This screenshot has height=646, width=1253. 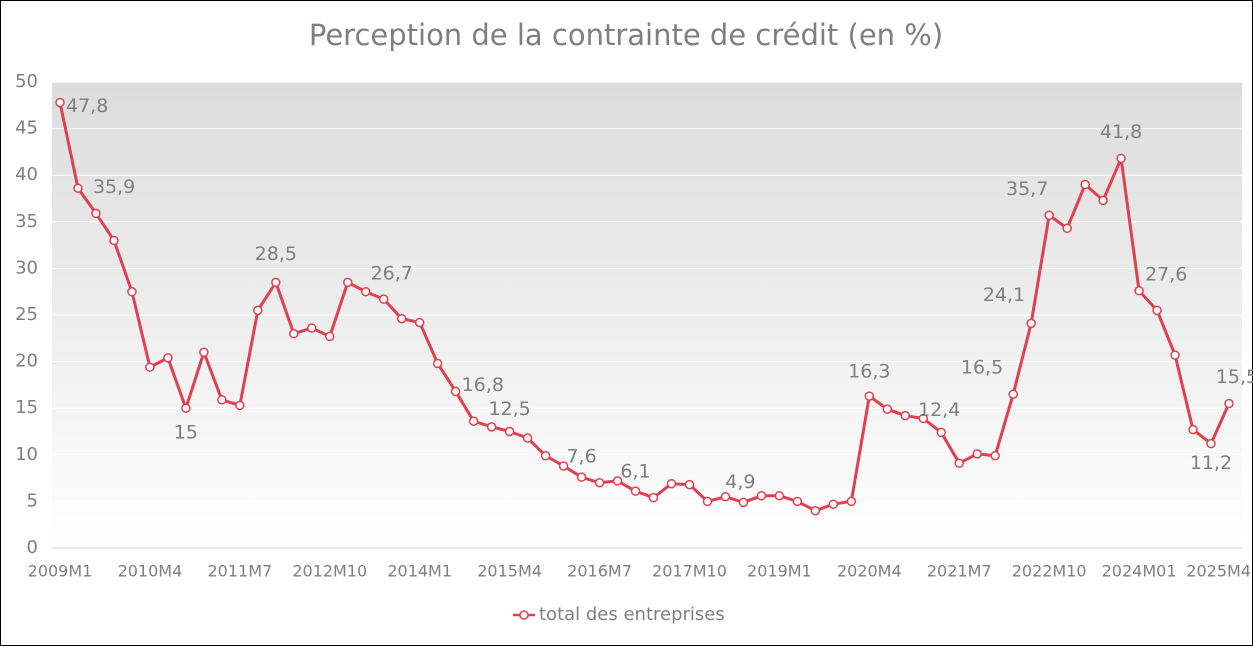 I want to click on x-tick-label: 2021M7, so click(x=959, y=571).